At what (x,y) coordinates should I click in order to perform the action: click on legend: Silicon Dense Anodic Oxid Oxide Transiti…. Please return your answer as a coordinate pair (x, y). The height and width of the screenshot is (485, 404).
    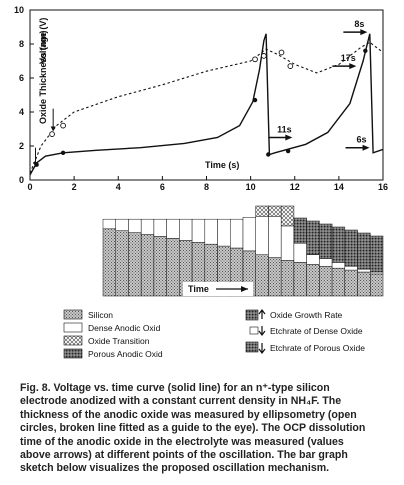
    Looking at the image, I should click on (214, 334).